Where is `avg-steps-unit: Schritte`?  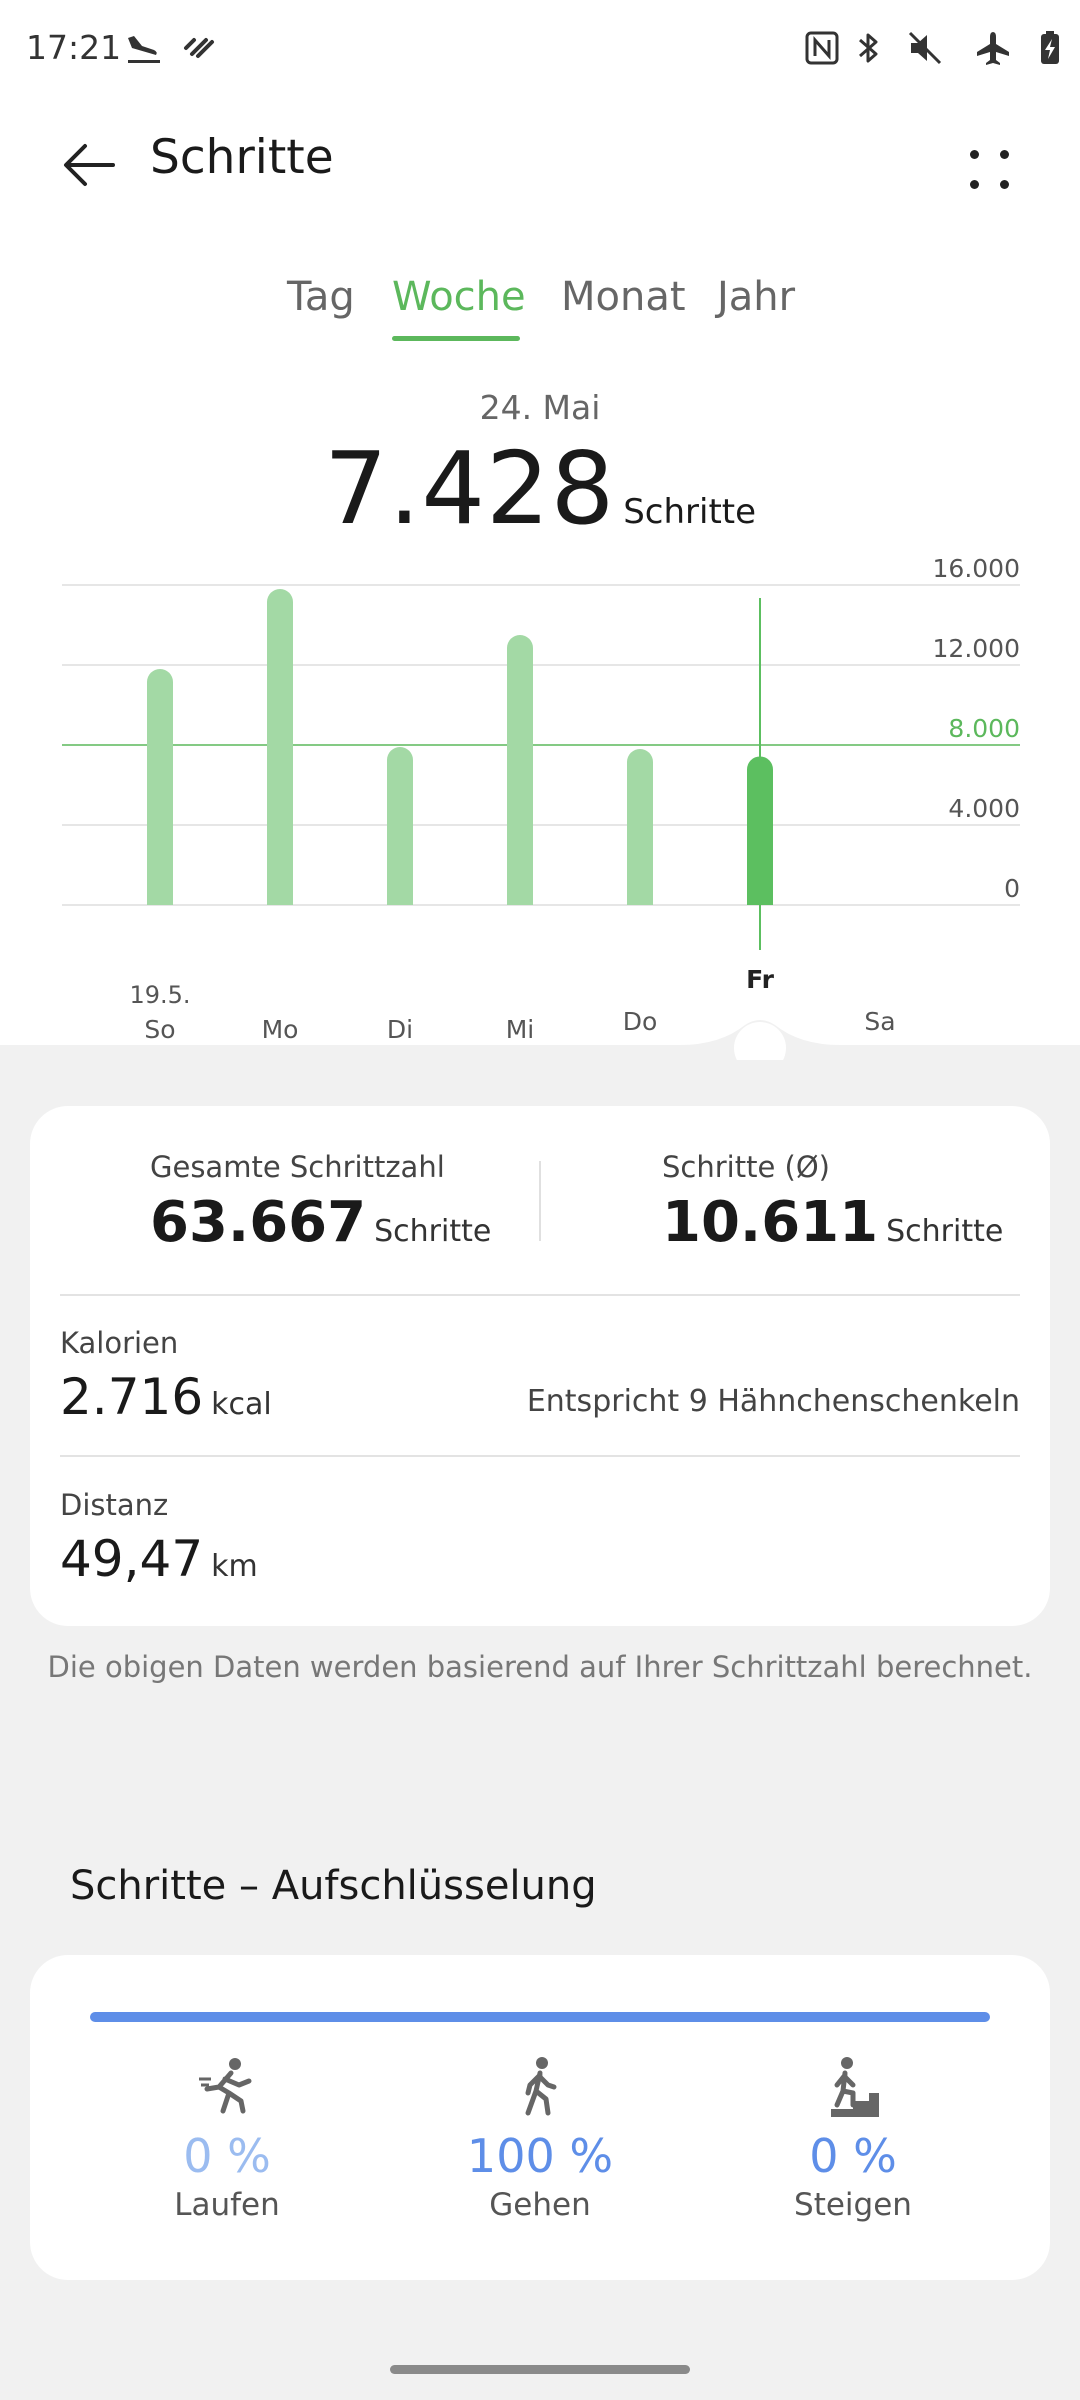 avg-steps-unit: Schritte is located at coordinates (945, 1231).